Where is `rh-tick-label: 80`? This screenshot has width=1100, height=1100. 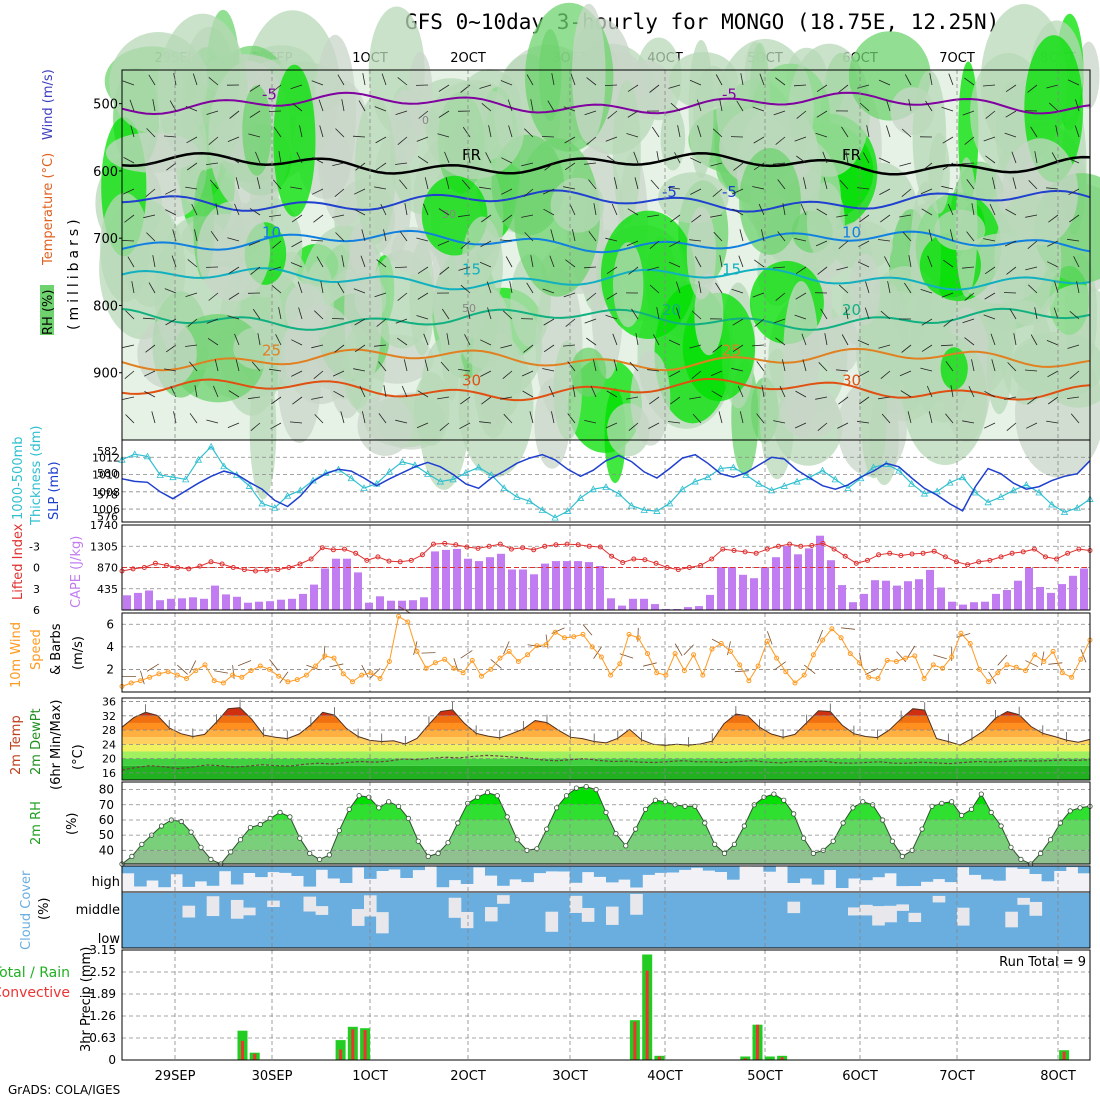 rh-tick-label: 80 is located at coordinates (106, 790).